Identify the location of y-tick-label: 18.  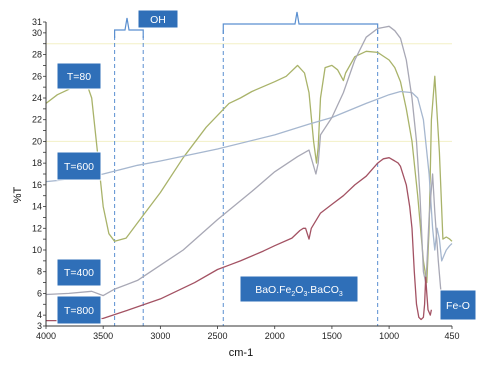
(37, 163).